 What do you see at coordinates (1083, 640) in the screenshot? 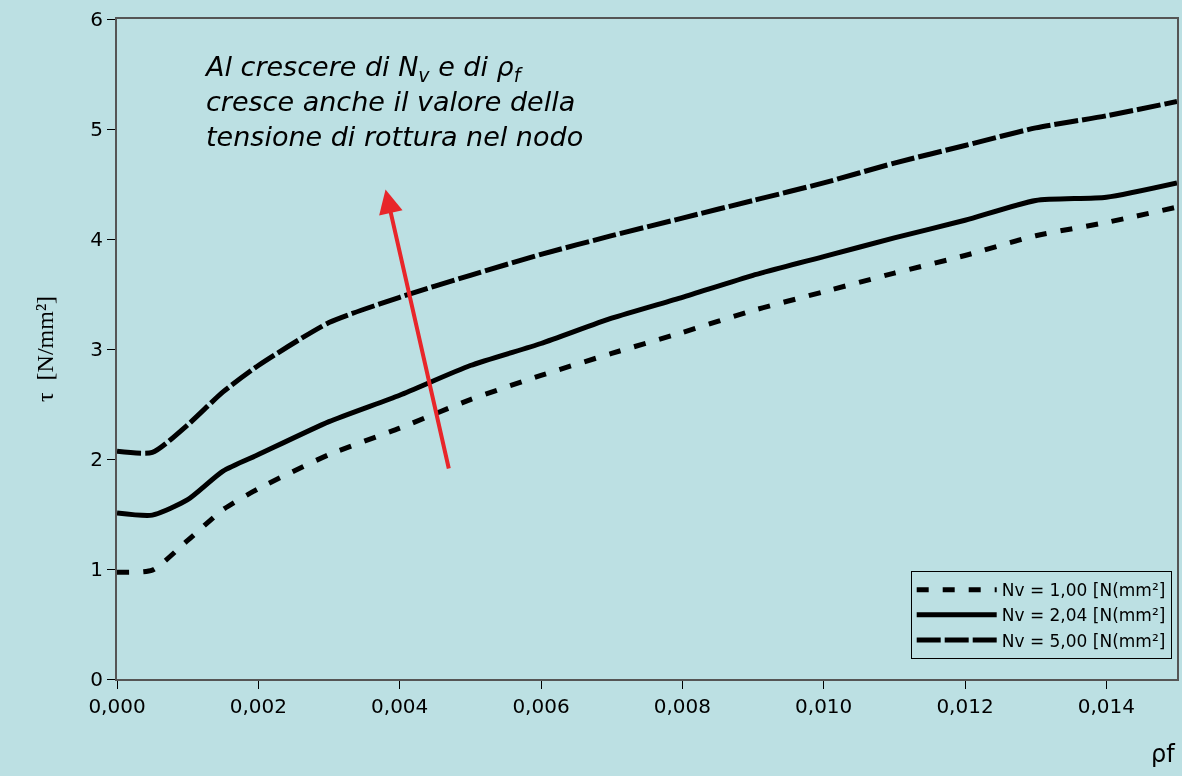
I see `legend-label: Nv = 5,00 [N(mm²]` at bounding box center [1083, 640].